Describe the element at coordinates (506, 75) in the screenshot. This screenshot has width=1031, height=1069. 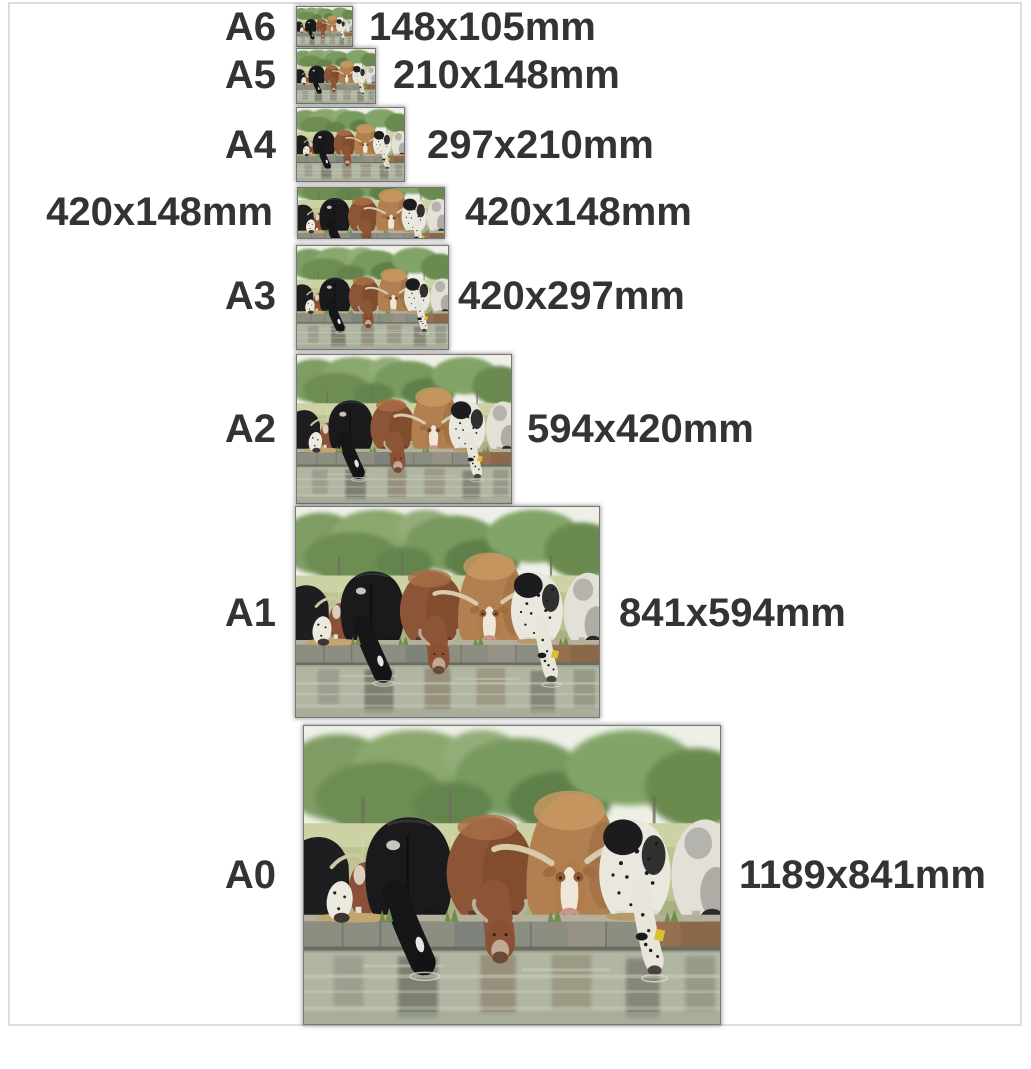
I see `dimension-text-a5: 210x148mm` at that location.